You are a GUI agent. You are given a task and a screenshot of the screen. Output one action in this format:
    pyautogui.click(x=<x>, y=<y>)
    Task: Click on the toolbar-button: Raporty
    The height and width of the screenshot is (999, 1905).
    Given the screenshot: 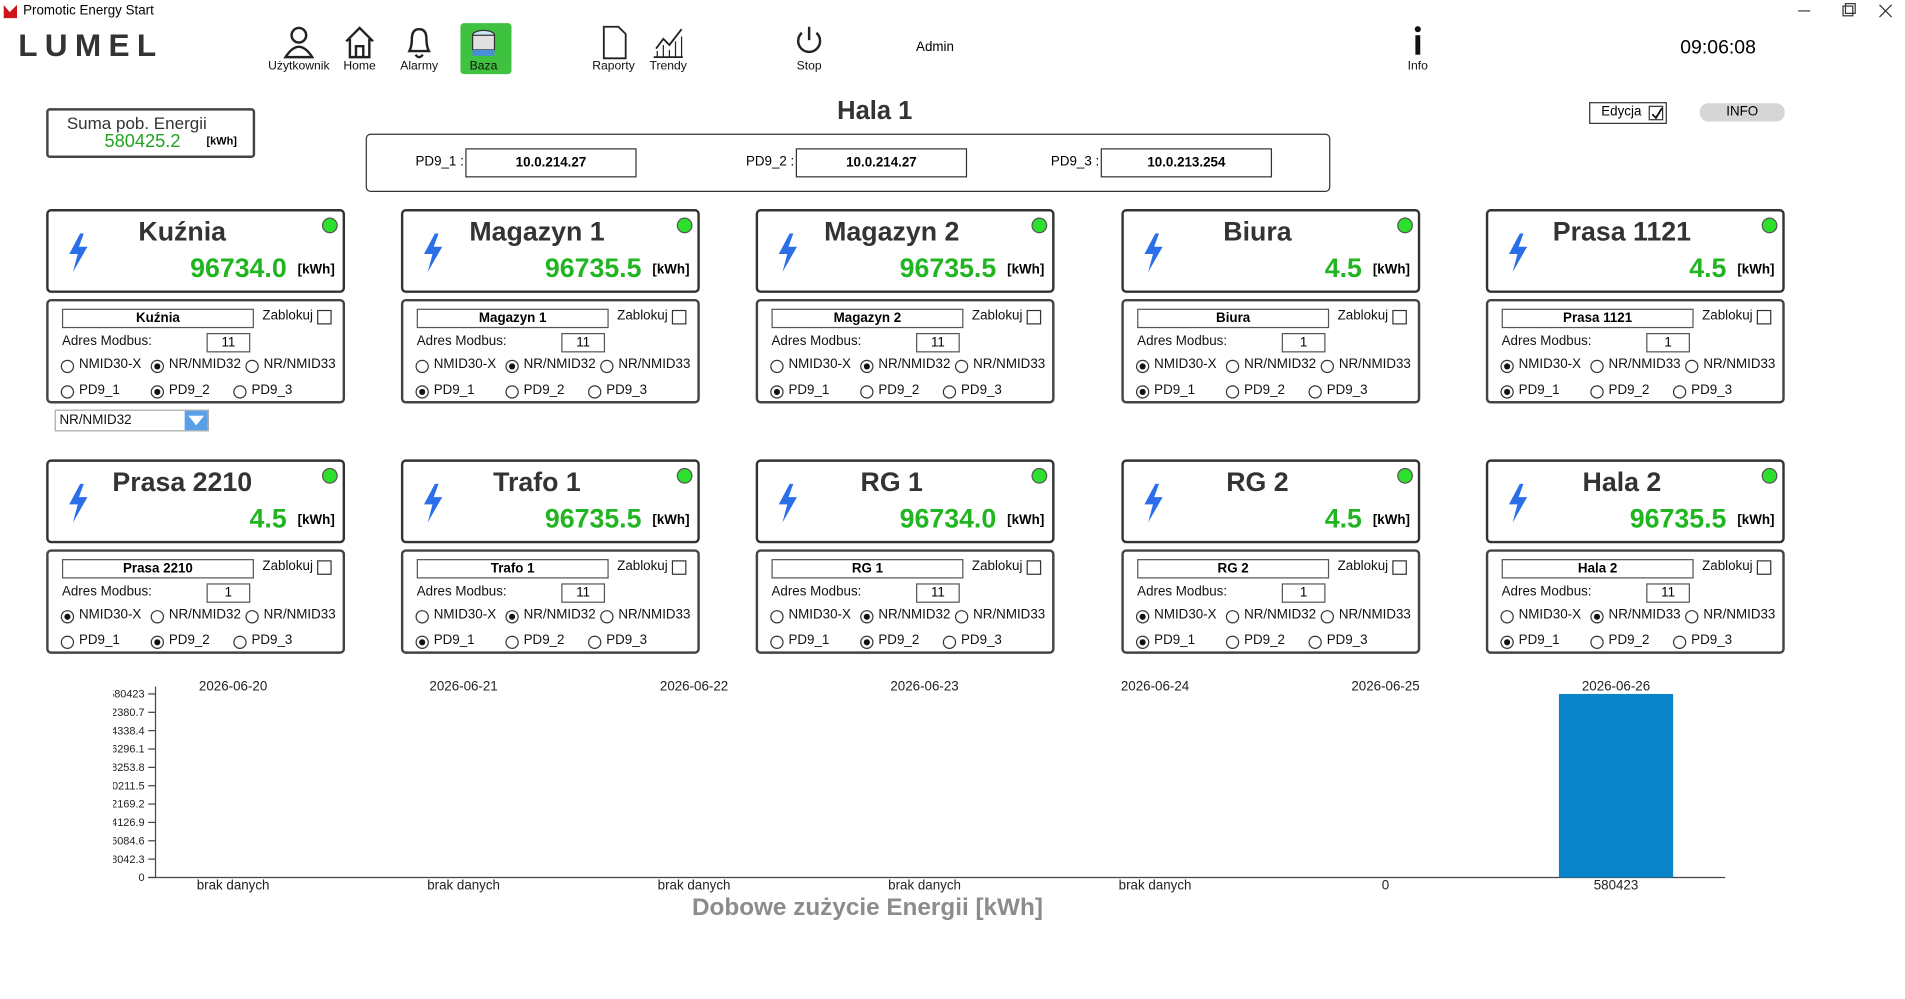 What is the action you would take?
    pyautogui.click(x=613, y=66)
    